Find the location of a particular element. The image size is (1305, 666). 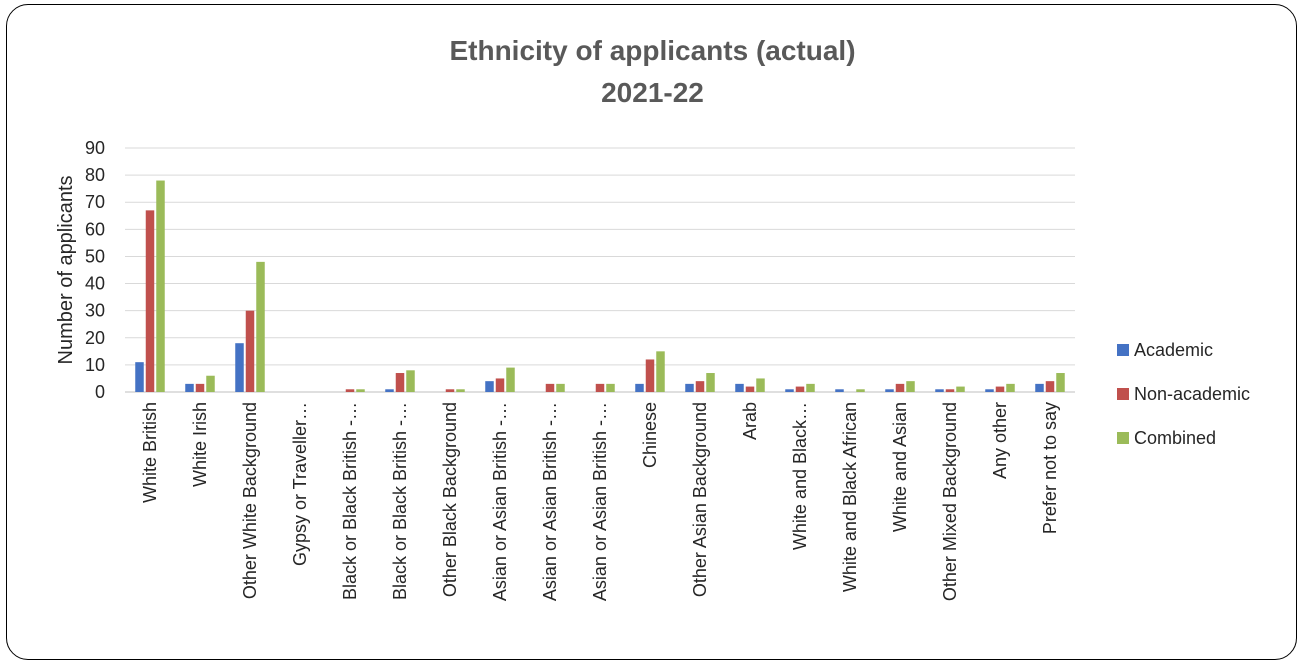

y-axis-label: Number of applicants is located at coordinates (66, 270).